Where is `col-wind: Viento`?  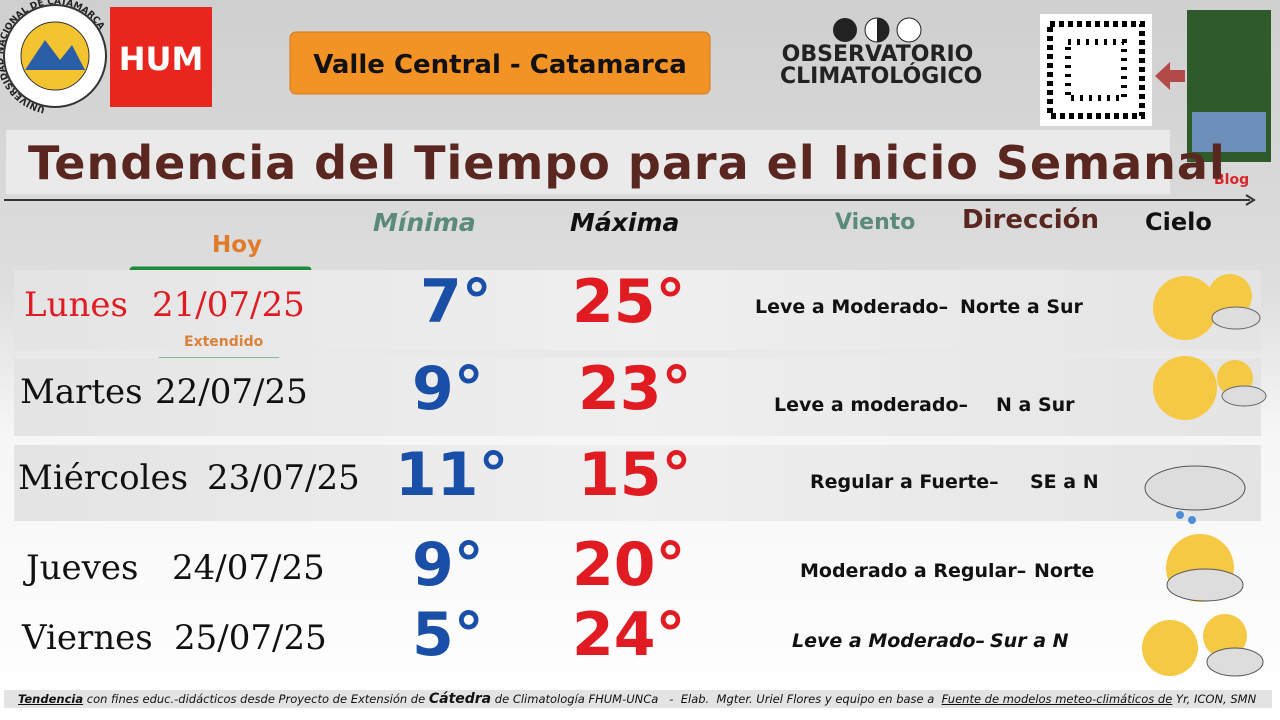 col-wind: Viento is located at coordinates (875, 222).